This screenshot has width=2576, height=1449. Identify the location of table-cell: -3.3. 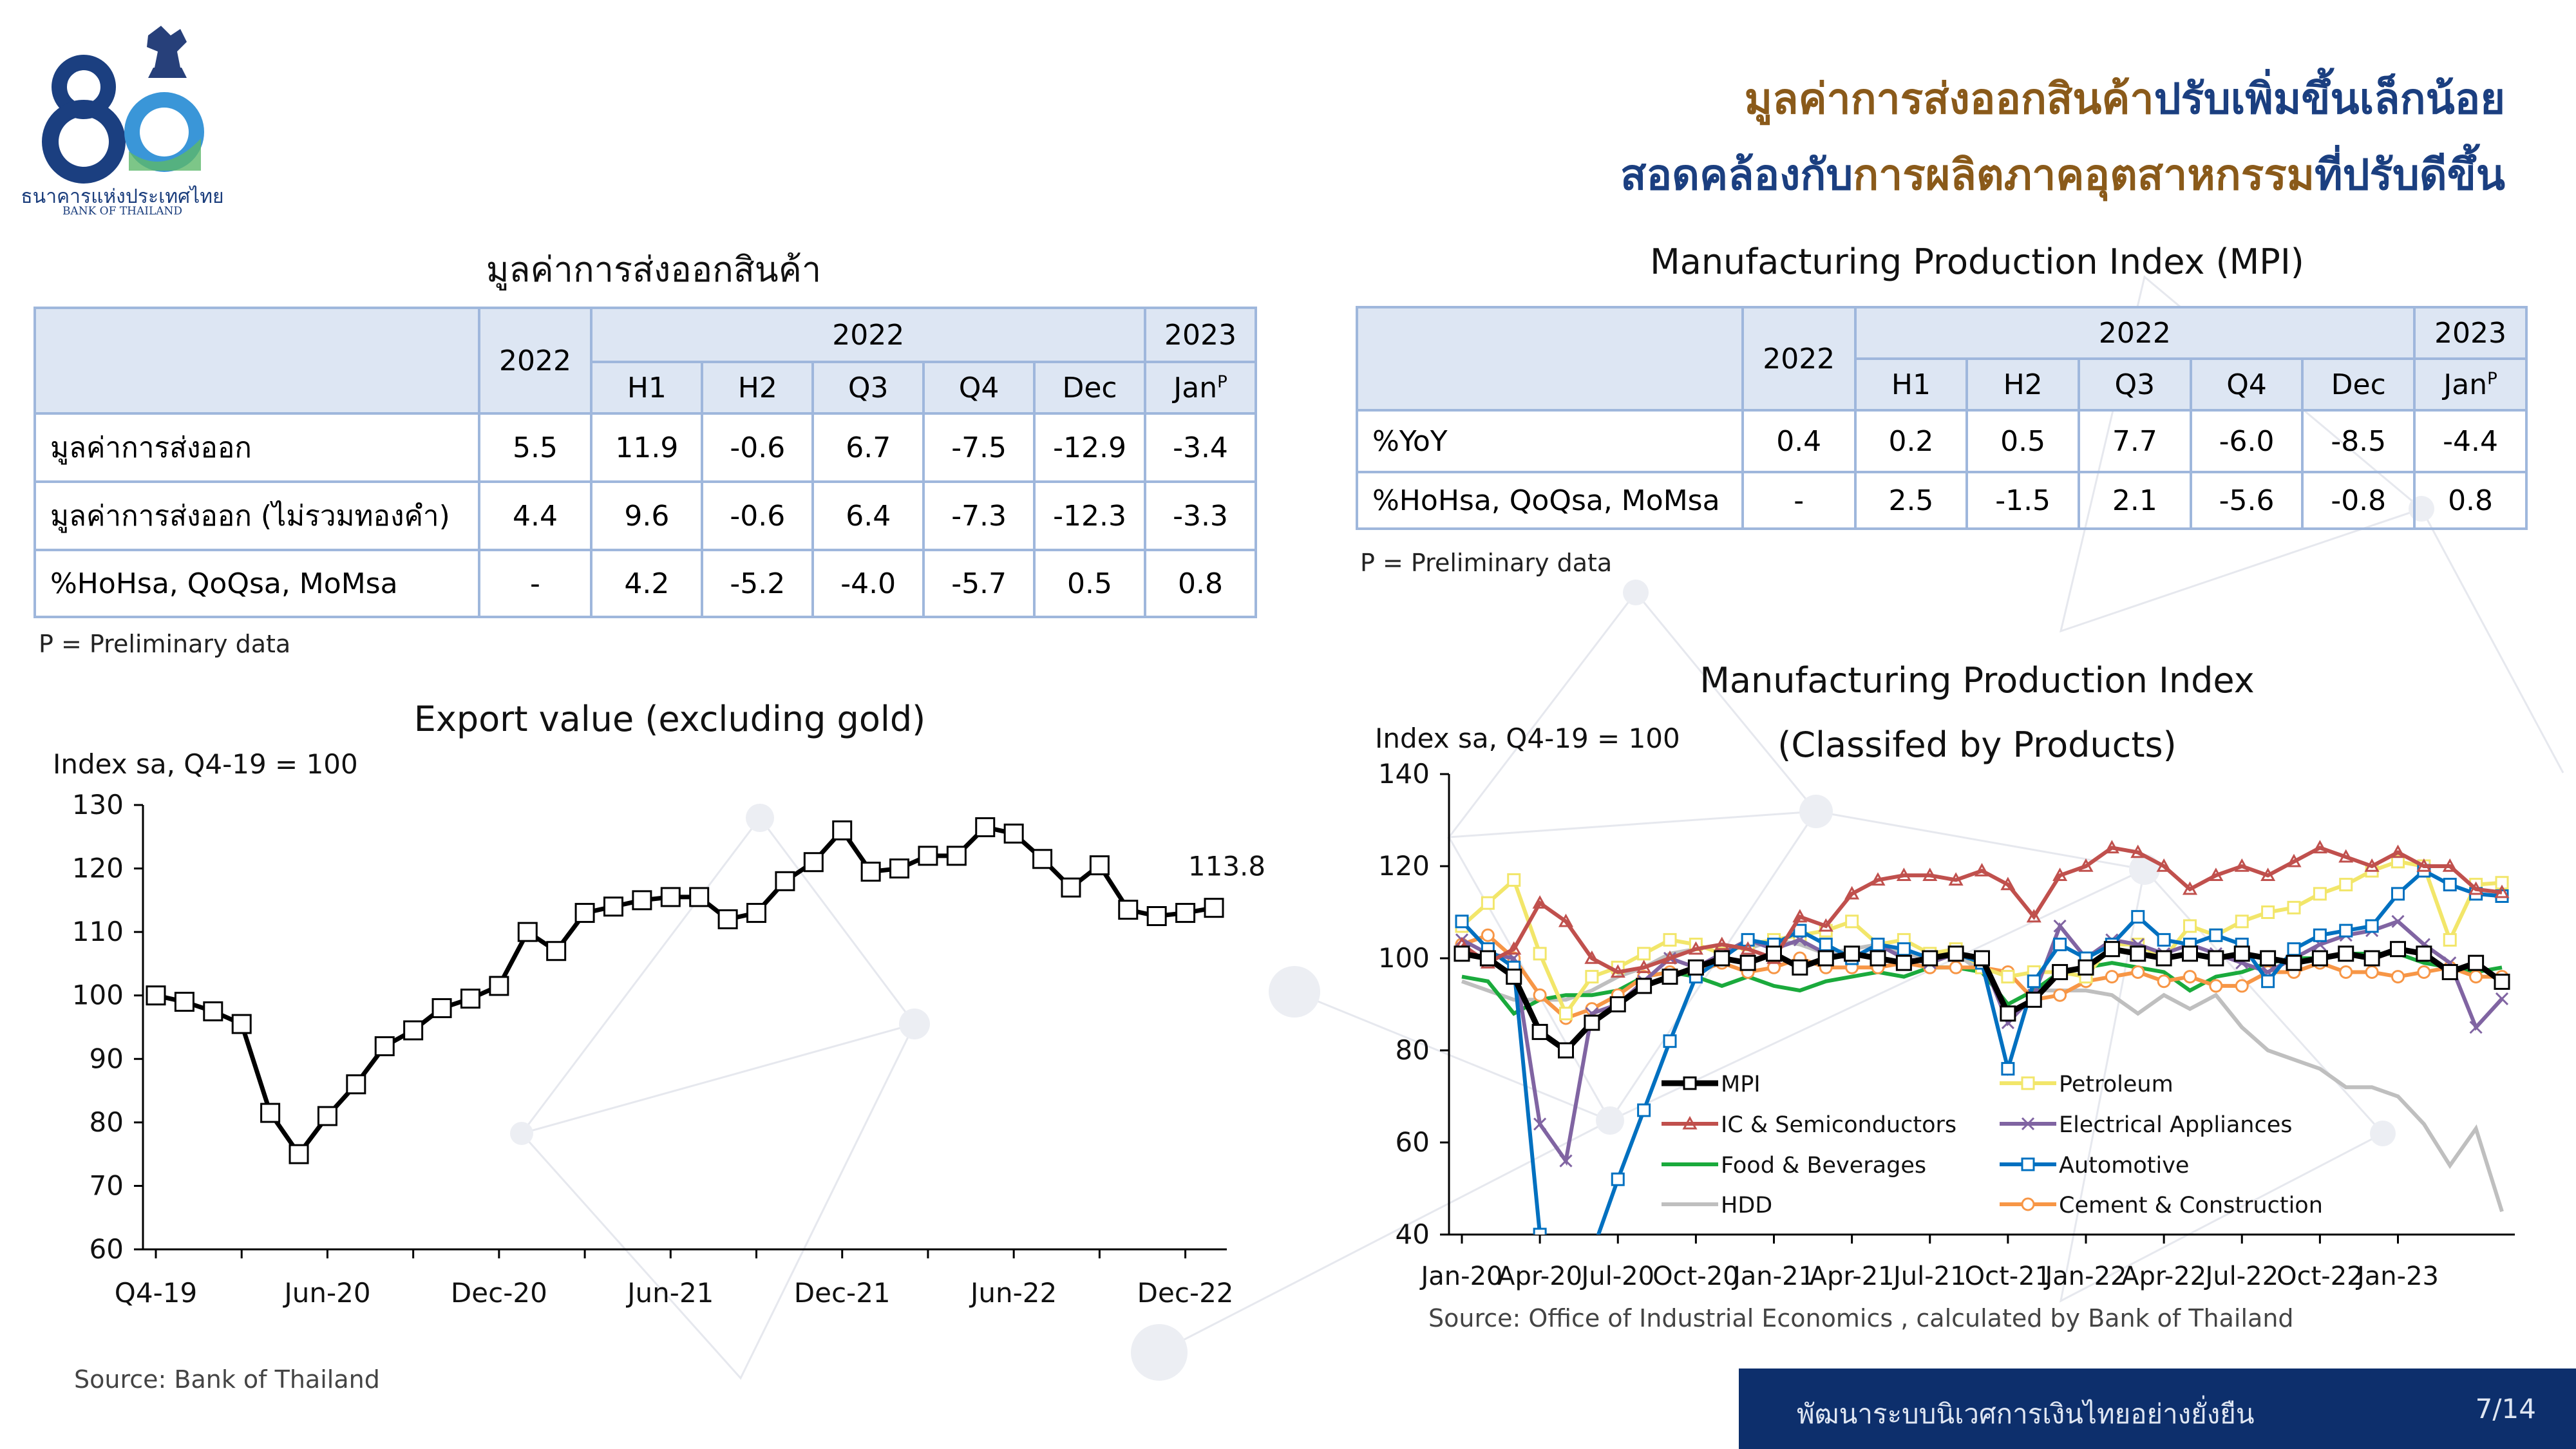
(1200, 515).